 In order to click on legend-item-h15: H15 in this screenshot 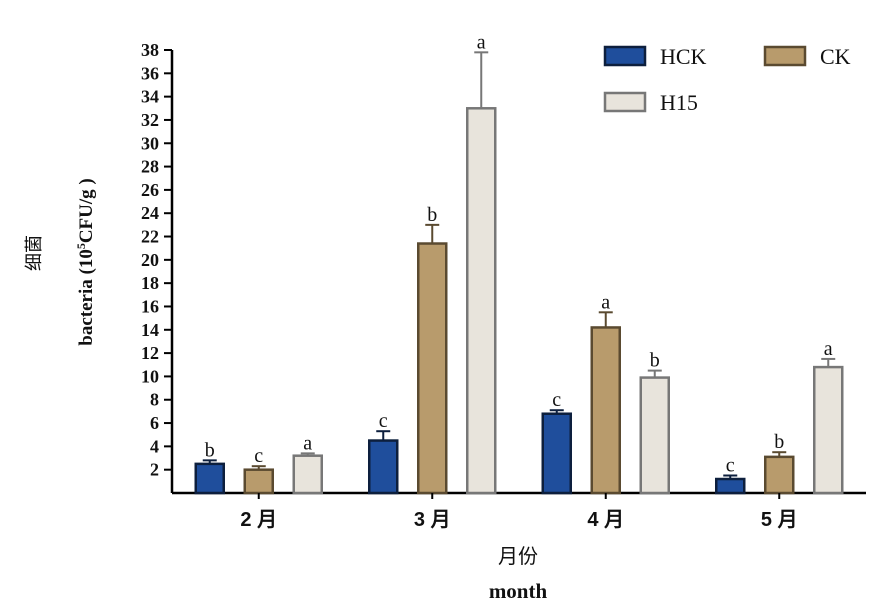, I will do `click(650, 102)`.